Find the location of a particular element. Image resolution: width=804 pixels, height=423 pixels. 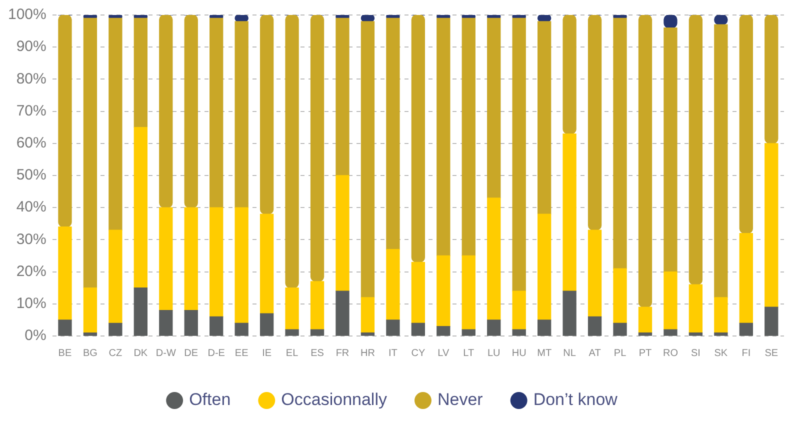

x-tick-label: MT is located at coordinates (544, 353).